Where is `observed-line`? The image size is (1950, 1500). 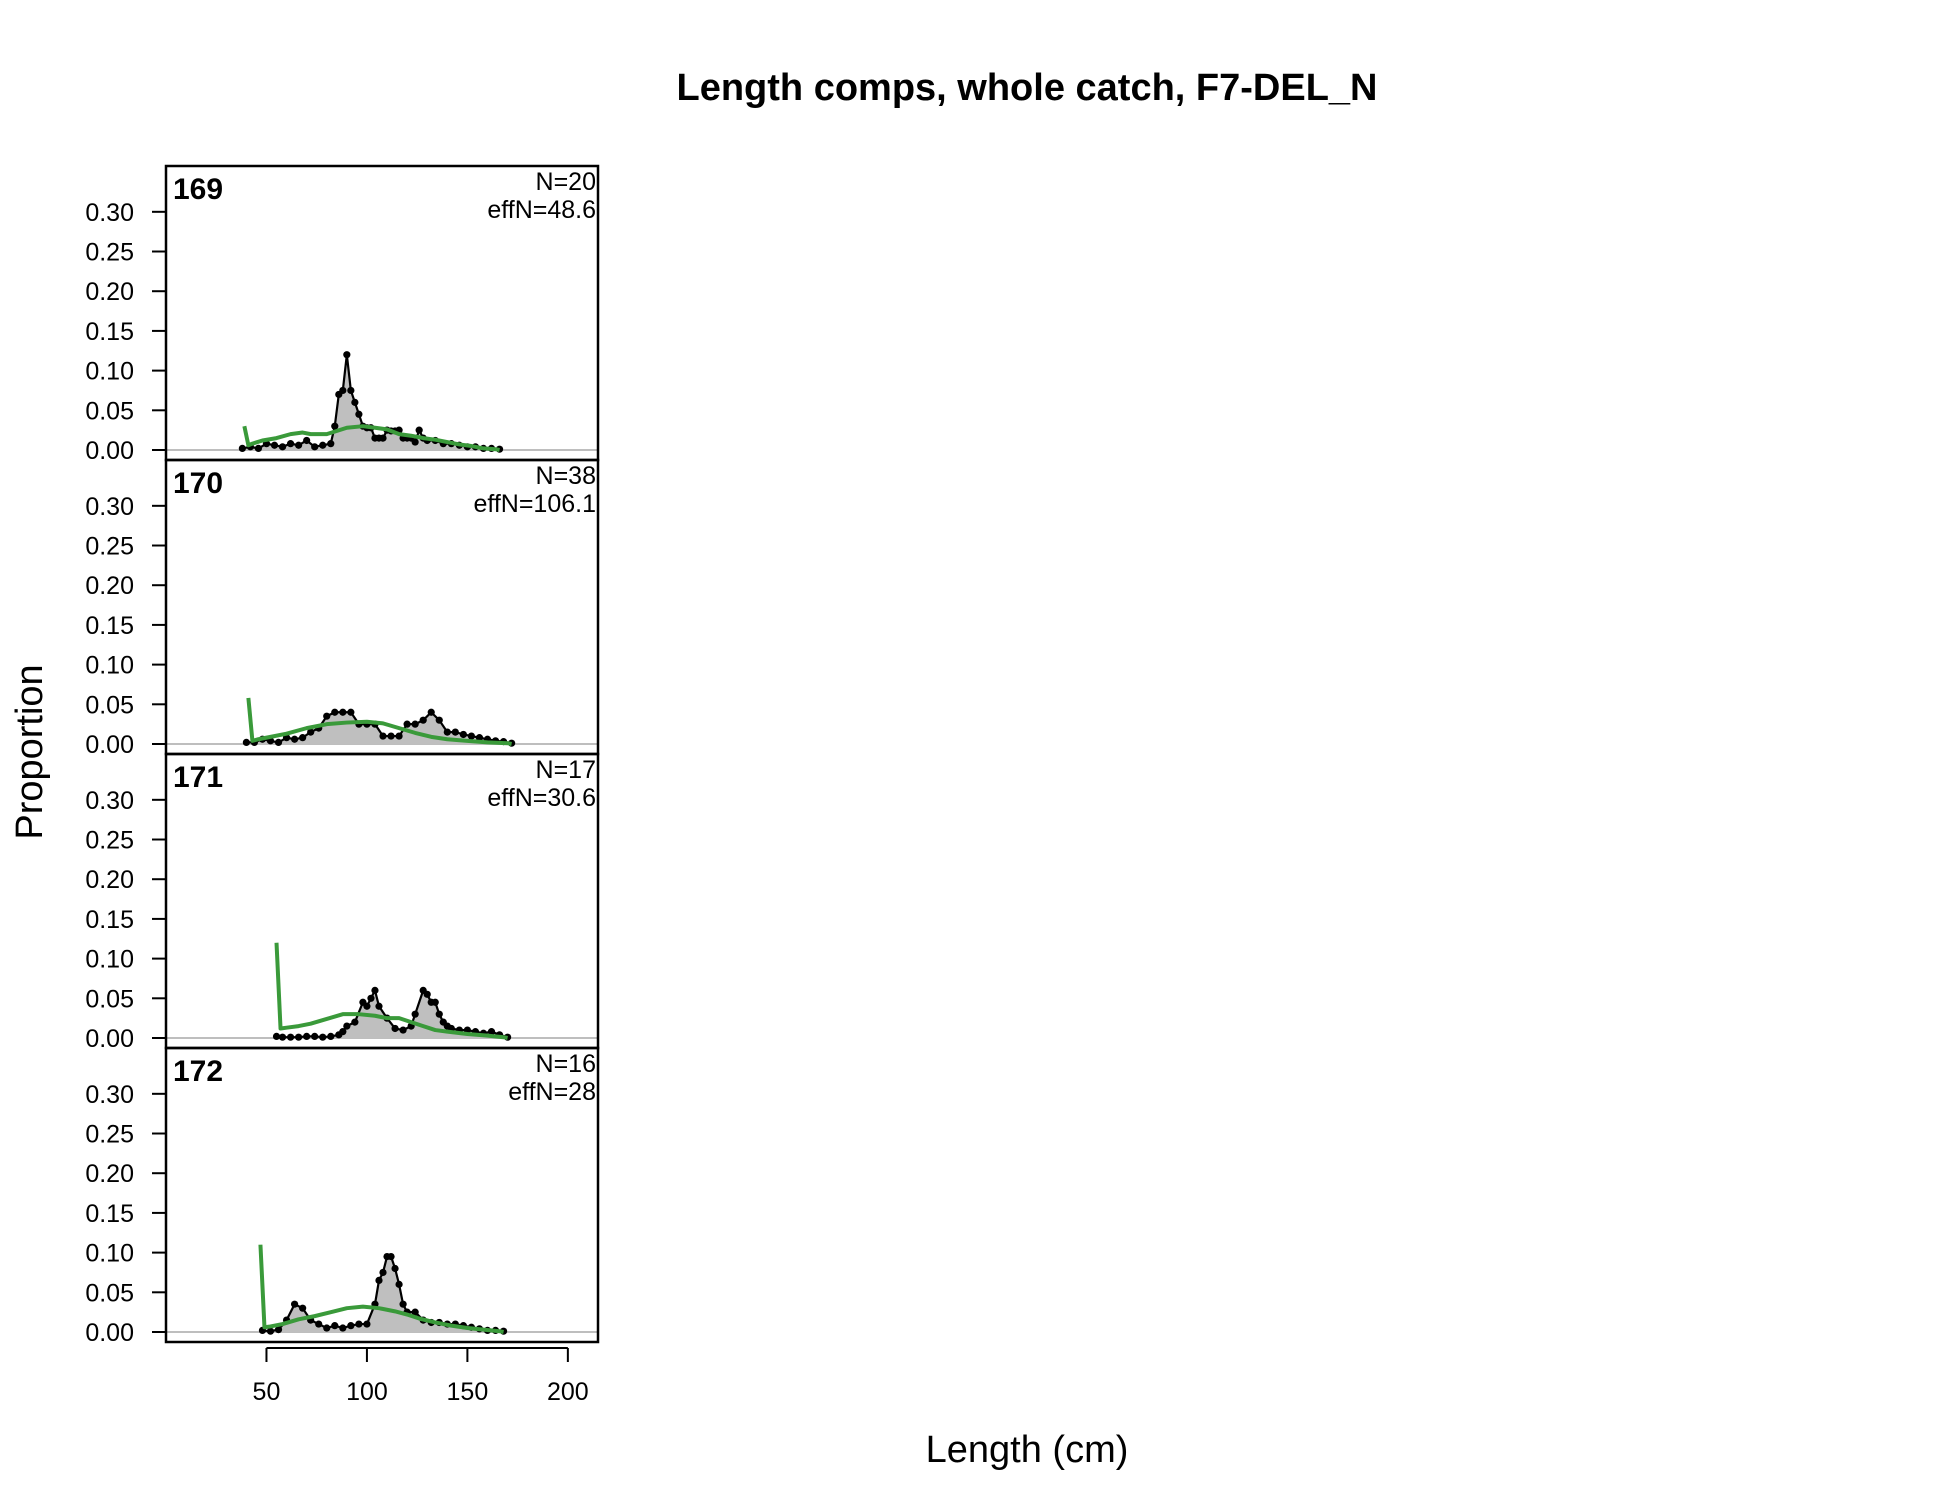
observed-line is located at coordinates (379, 727).